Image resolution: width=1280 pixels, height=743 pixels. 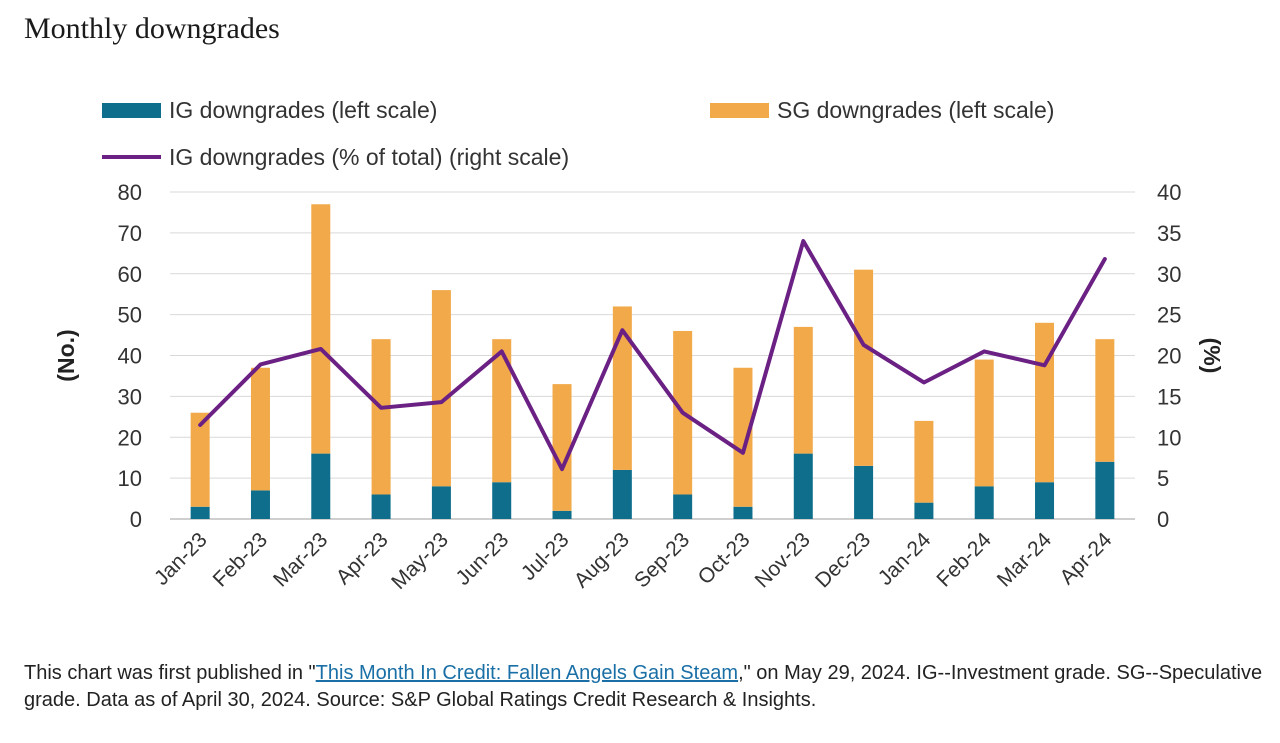 I want to click on footnote-text-before: This chart was first published in ", so click(x=170, y=673).